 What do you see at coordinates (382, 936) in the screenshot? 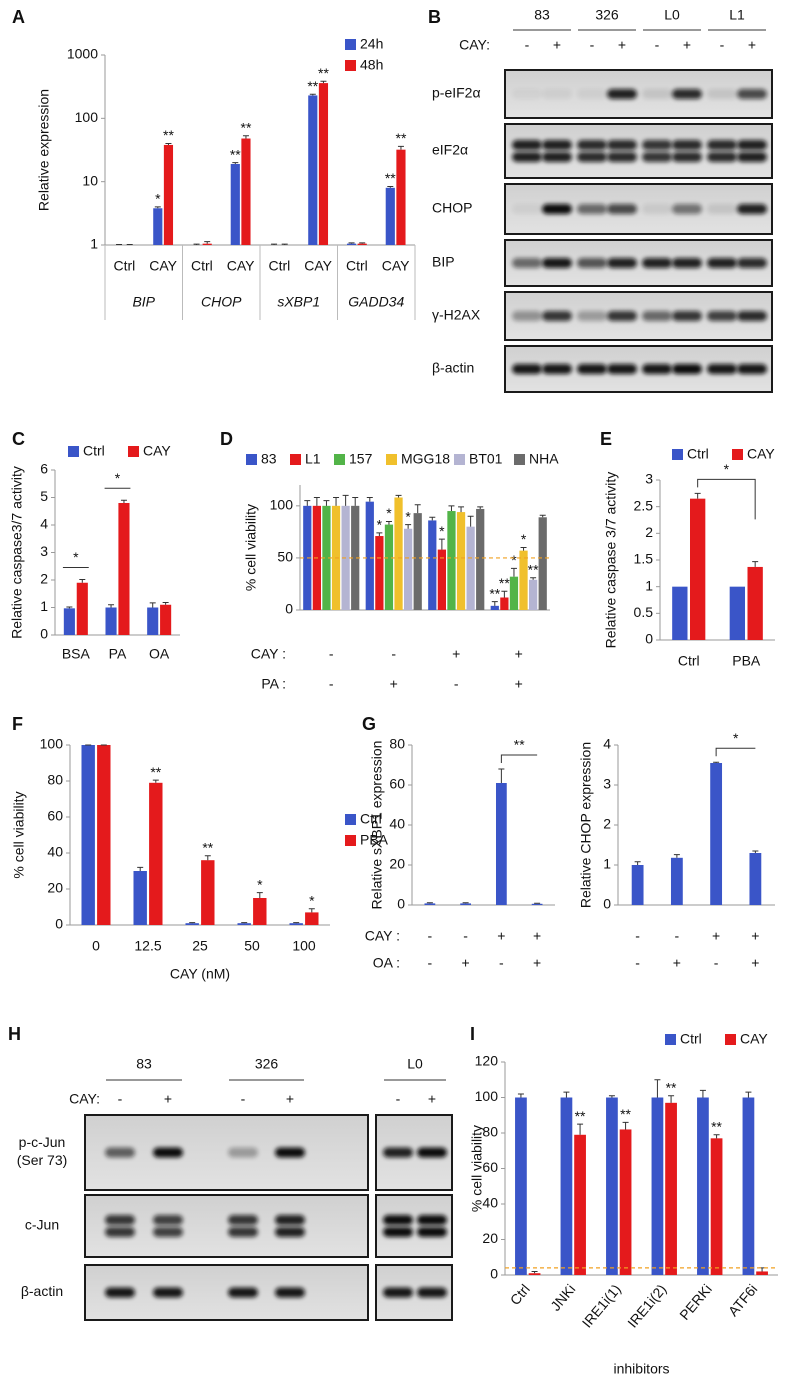
I see `row-label: CAY :` at bounding box center [382, 936].